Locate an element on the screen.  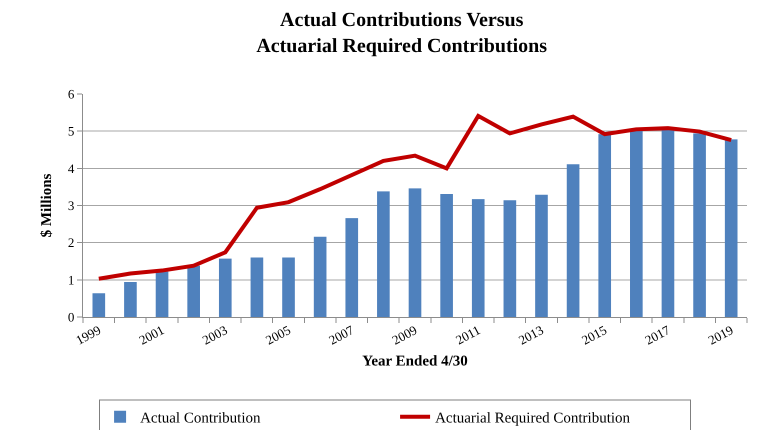
y-axis-title: $ Millions is located at coordinates (47, 205).